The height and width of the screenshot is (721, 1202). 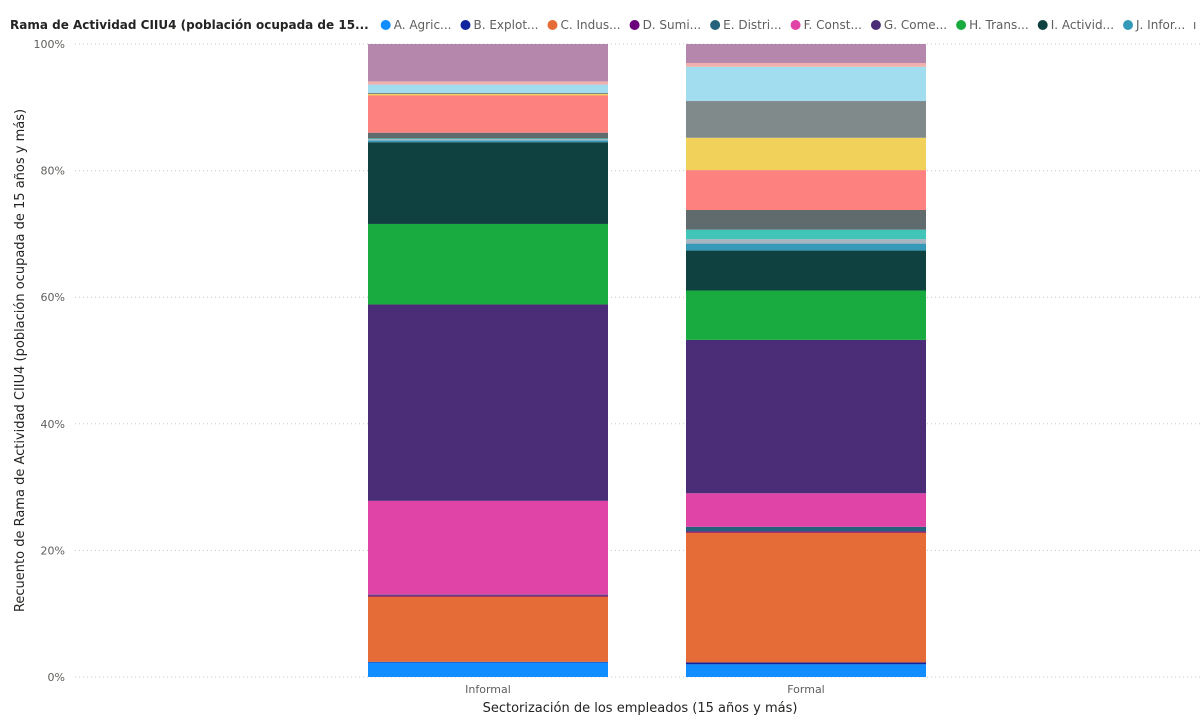 What do you see at coordinates (49, 44) in the screenshot?
I see `y-tick-label: 100%` at bounding box center [49, 44].